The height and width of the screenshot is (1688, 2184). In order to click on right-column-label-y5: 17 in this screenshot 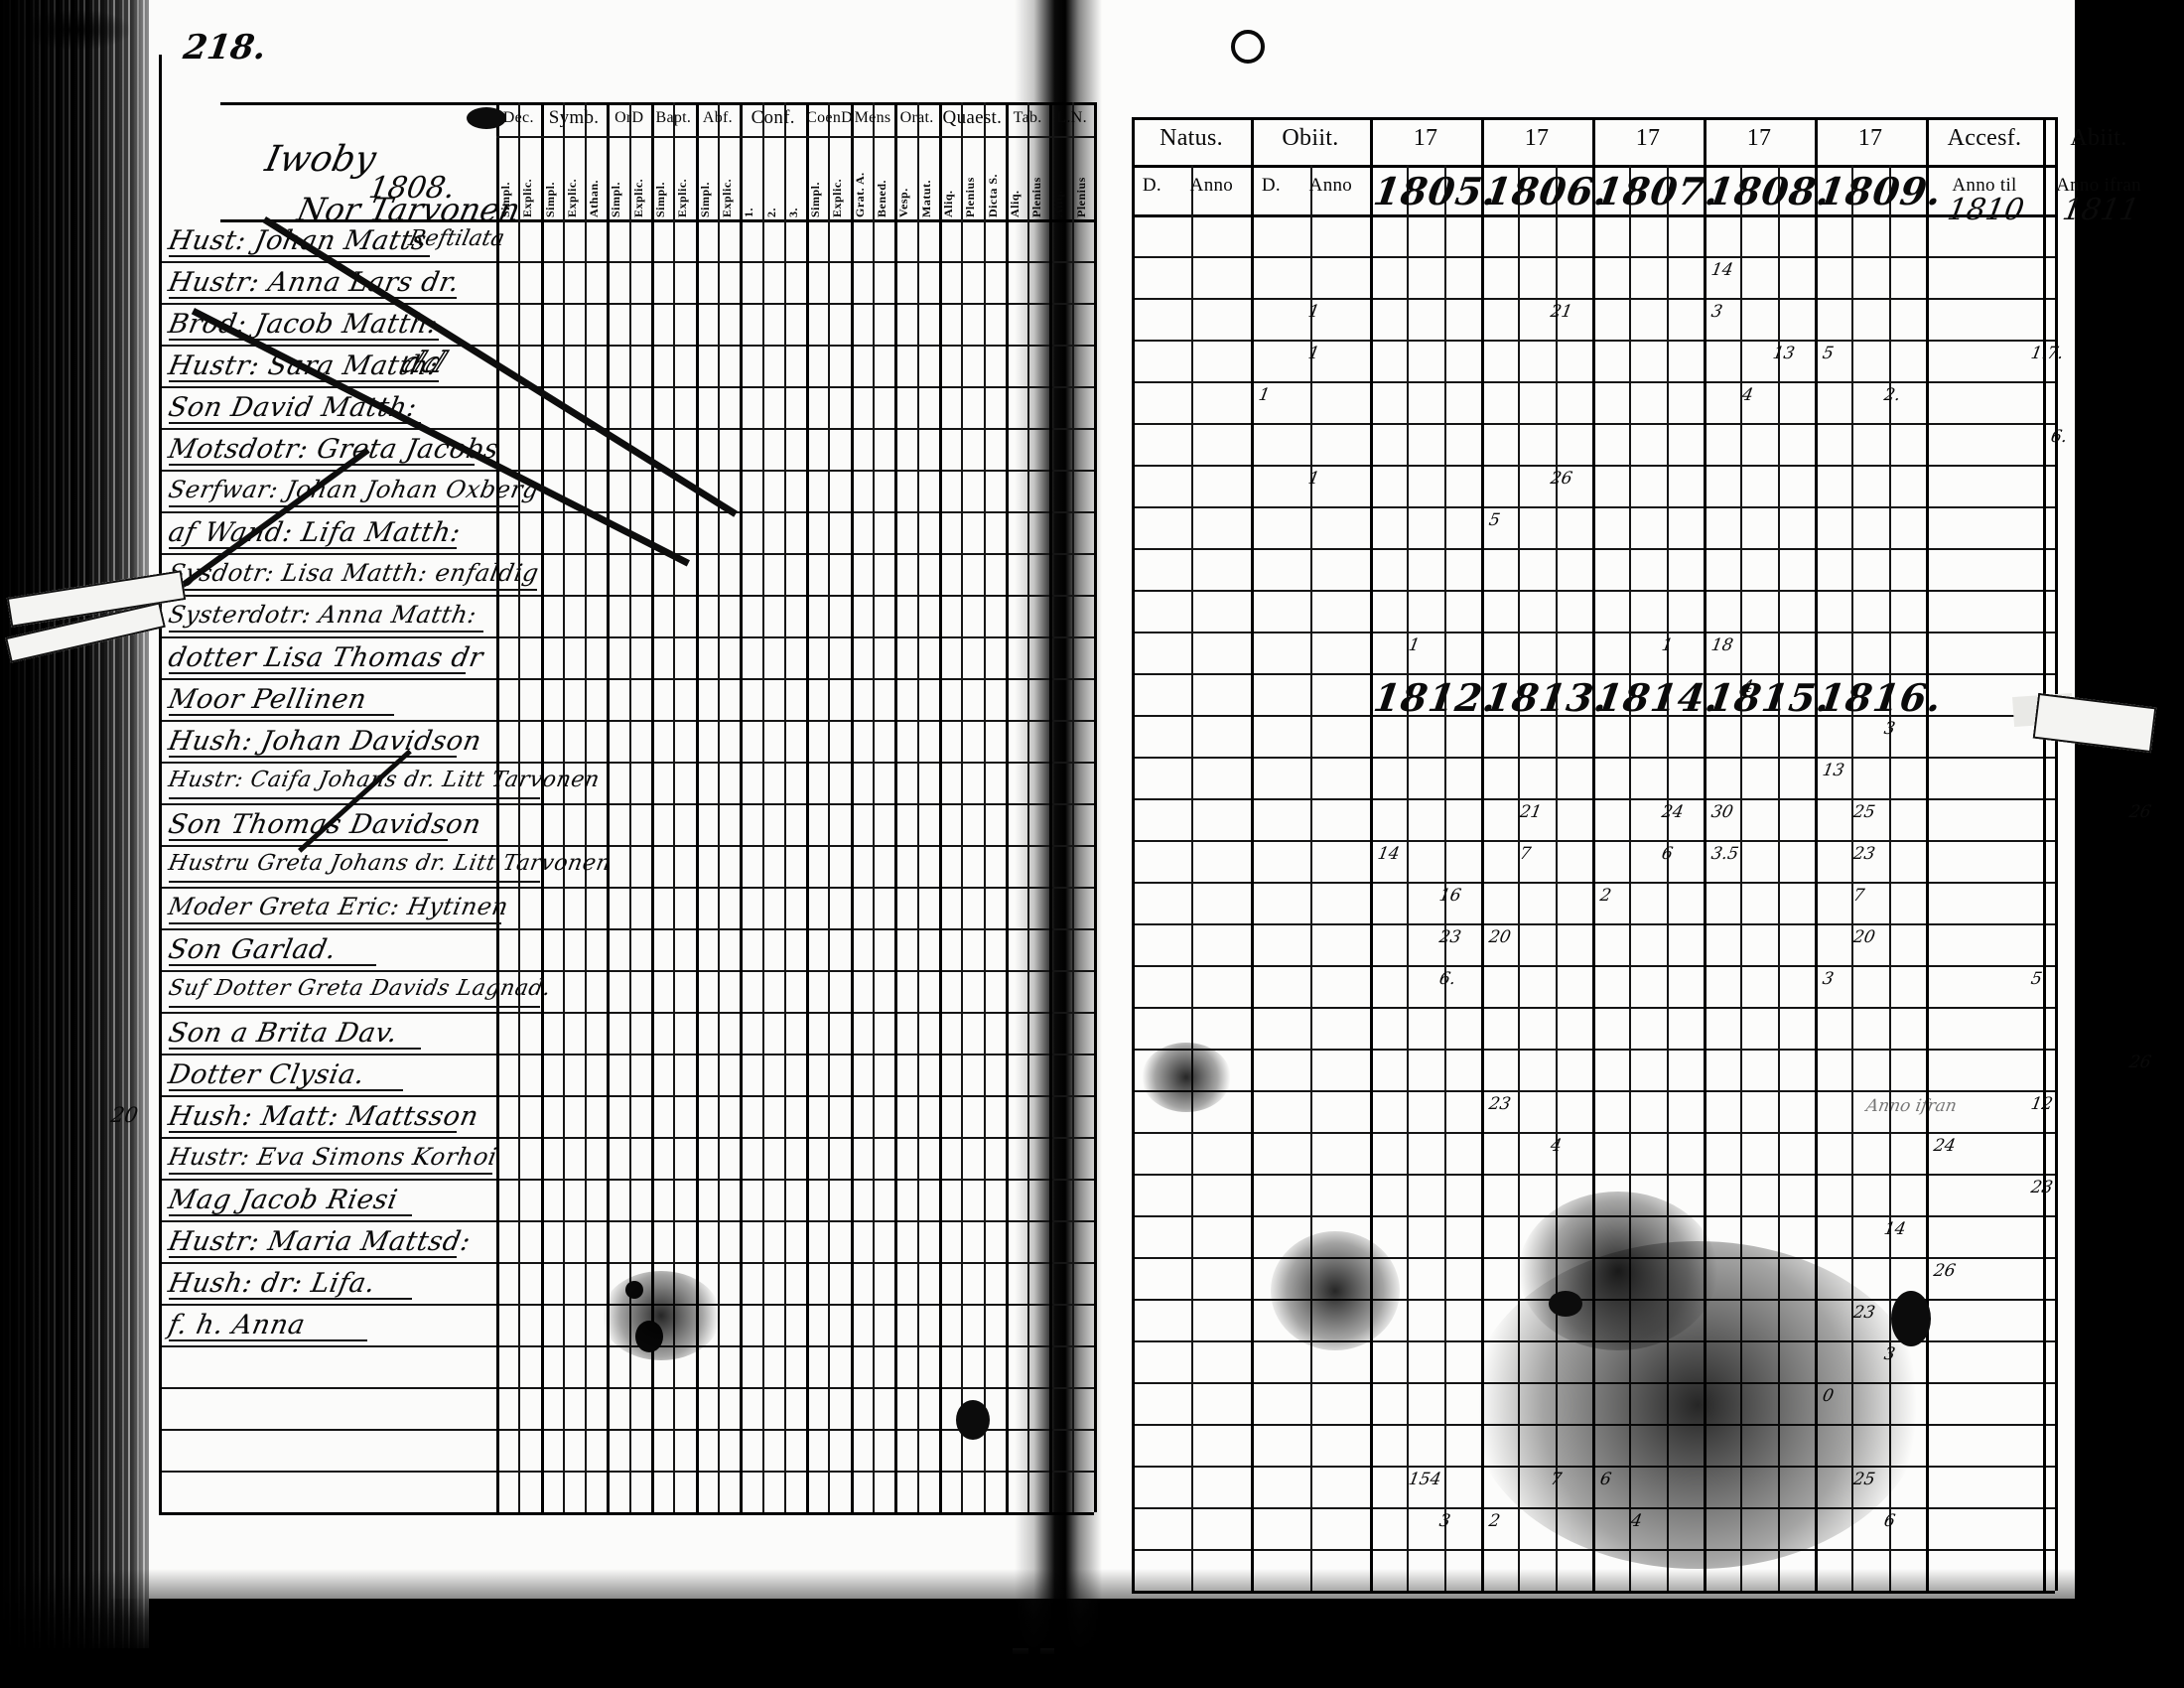, I will do `click(1870, 138)`.